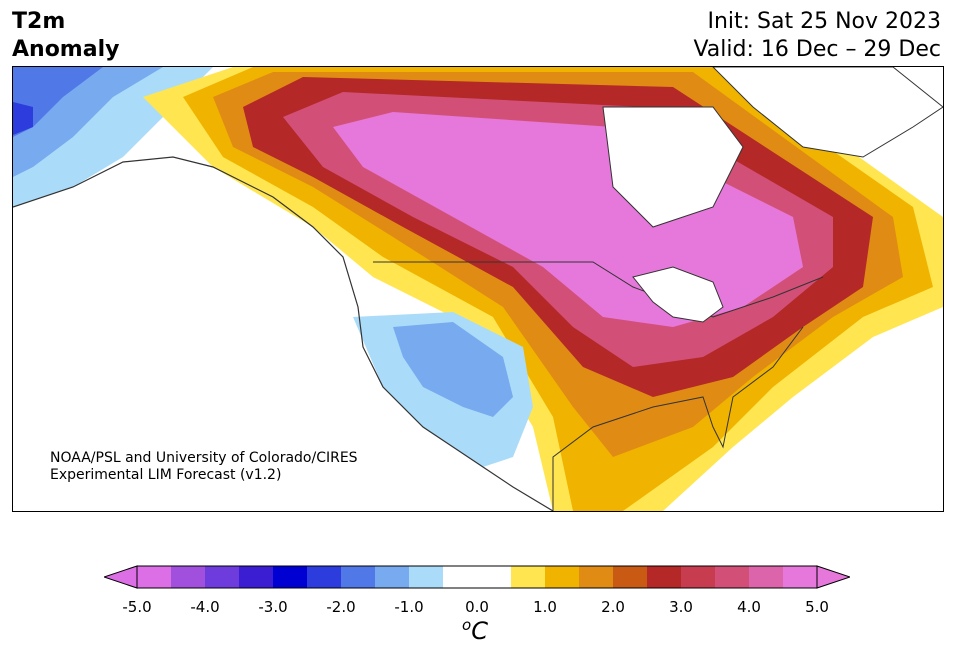  What do you see at coordinates (613, 607) in the screenshot?
I see `colorbar-tick-label: 2.0` at bounding box center [613, 607].